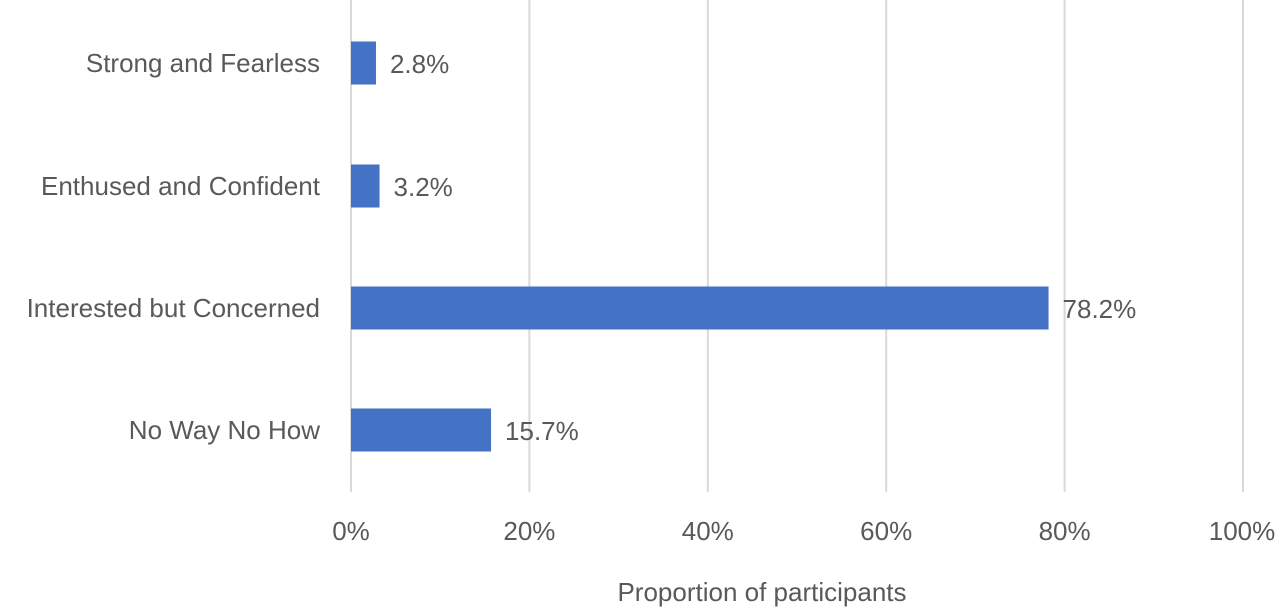 This screenshot has height=616, width=1280. Describe the element at coordinates (419, 64) in the screenshot. I see `data-label-0: 2.8%` at that location.